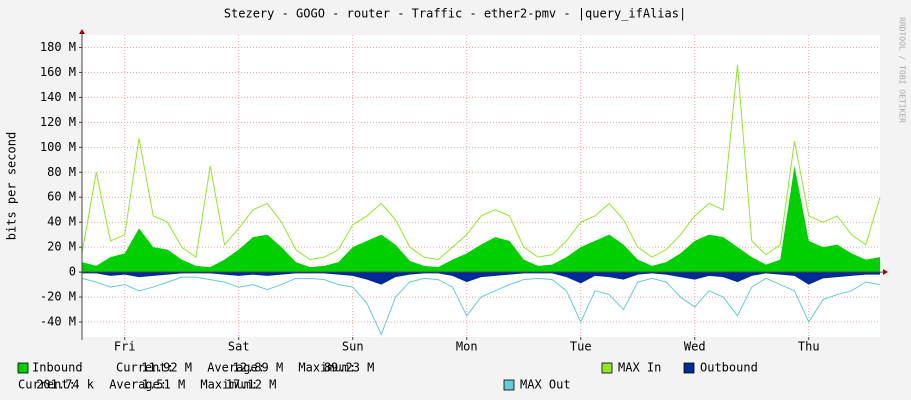 The width and height of the screenshot is (911, 400). Describe the element at coordinates (809, 347) in the screenshot. I see `x-tick-label: Thu` at that location.